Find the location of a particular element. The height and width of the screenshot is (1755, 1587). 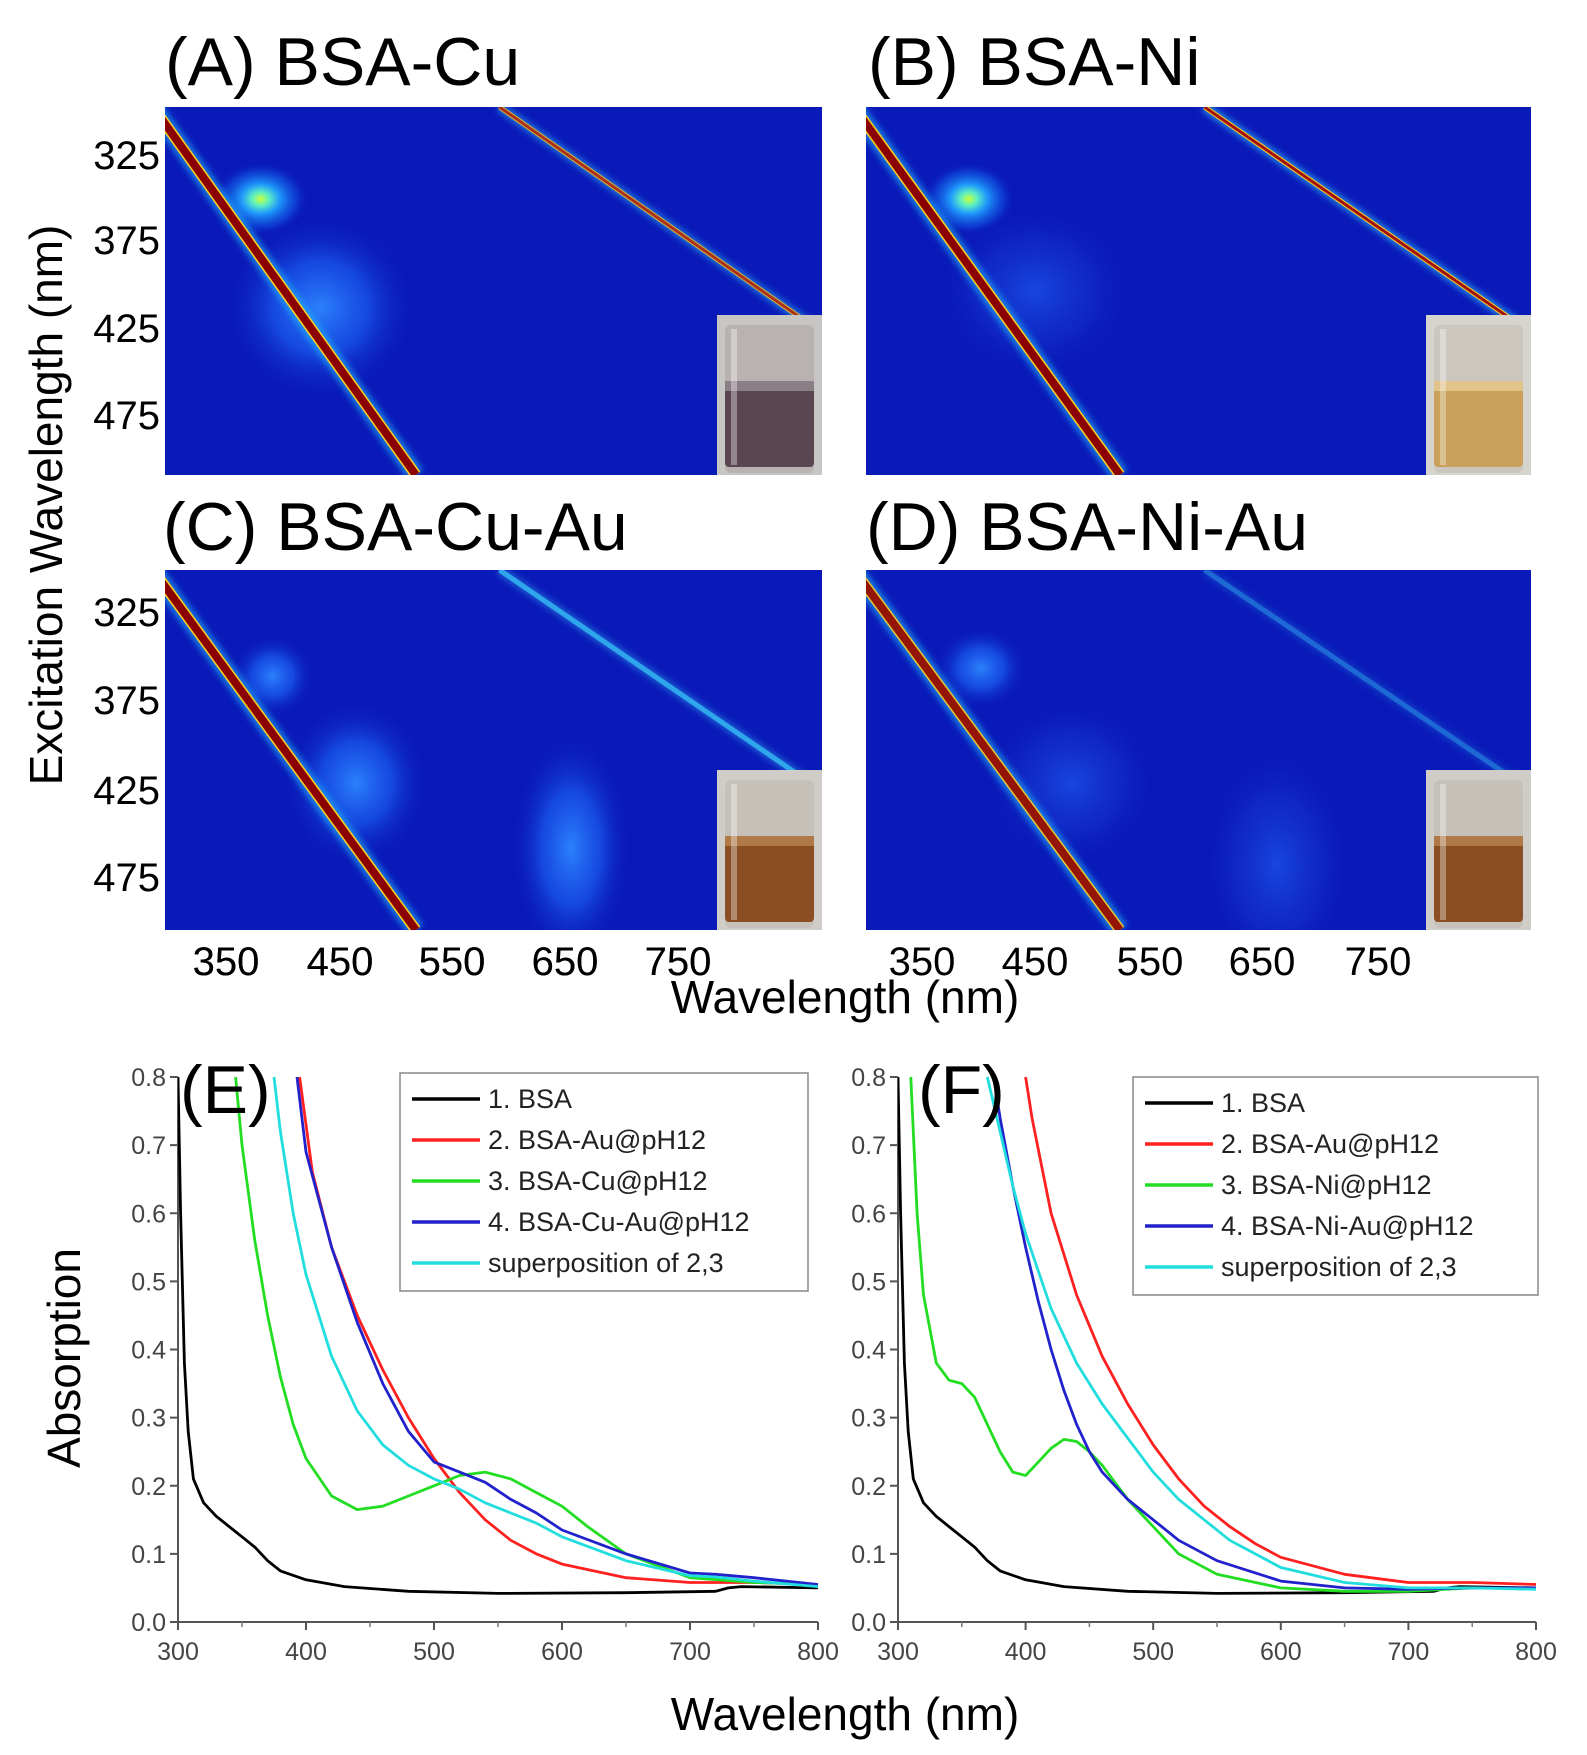

x-tick-label: 550 is located at coordinates (452, 962).